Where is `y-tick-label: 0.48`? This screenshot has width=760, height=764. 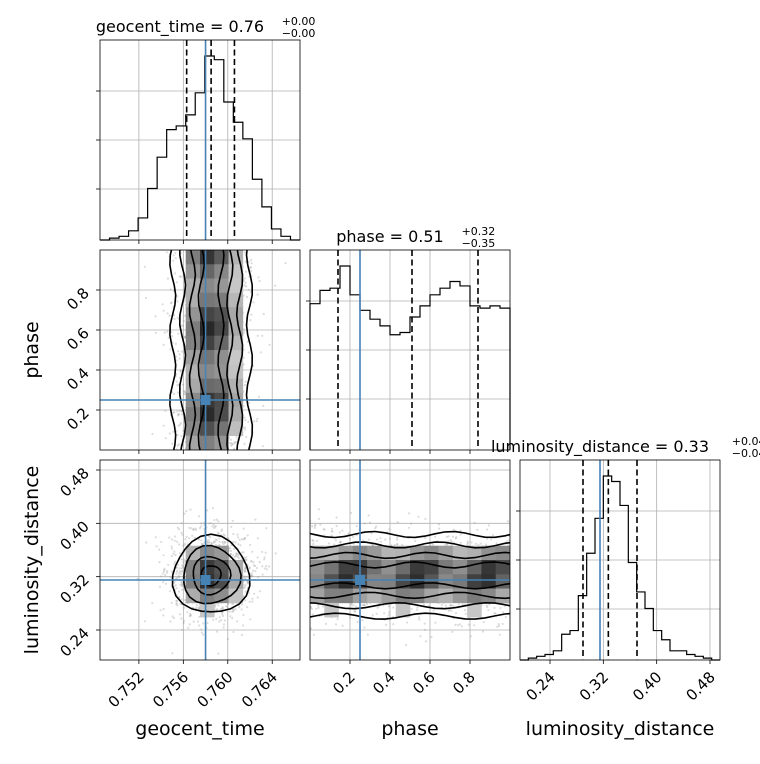
y-tick-label: 0.48 is located at coordinates (74, 482).